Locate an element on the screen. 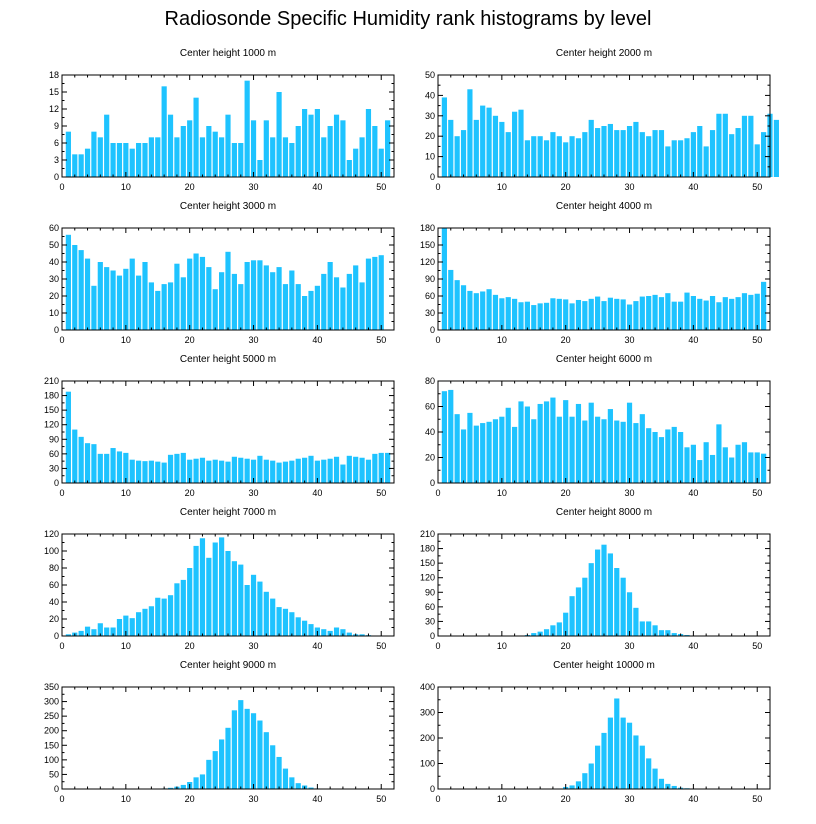 Image resolution: width=816 pixels, height=824 pixels. x-tick-label: 10 is located at coordinates (502, 187).